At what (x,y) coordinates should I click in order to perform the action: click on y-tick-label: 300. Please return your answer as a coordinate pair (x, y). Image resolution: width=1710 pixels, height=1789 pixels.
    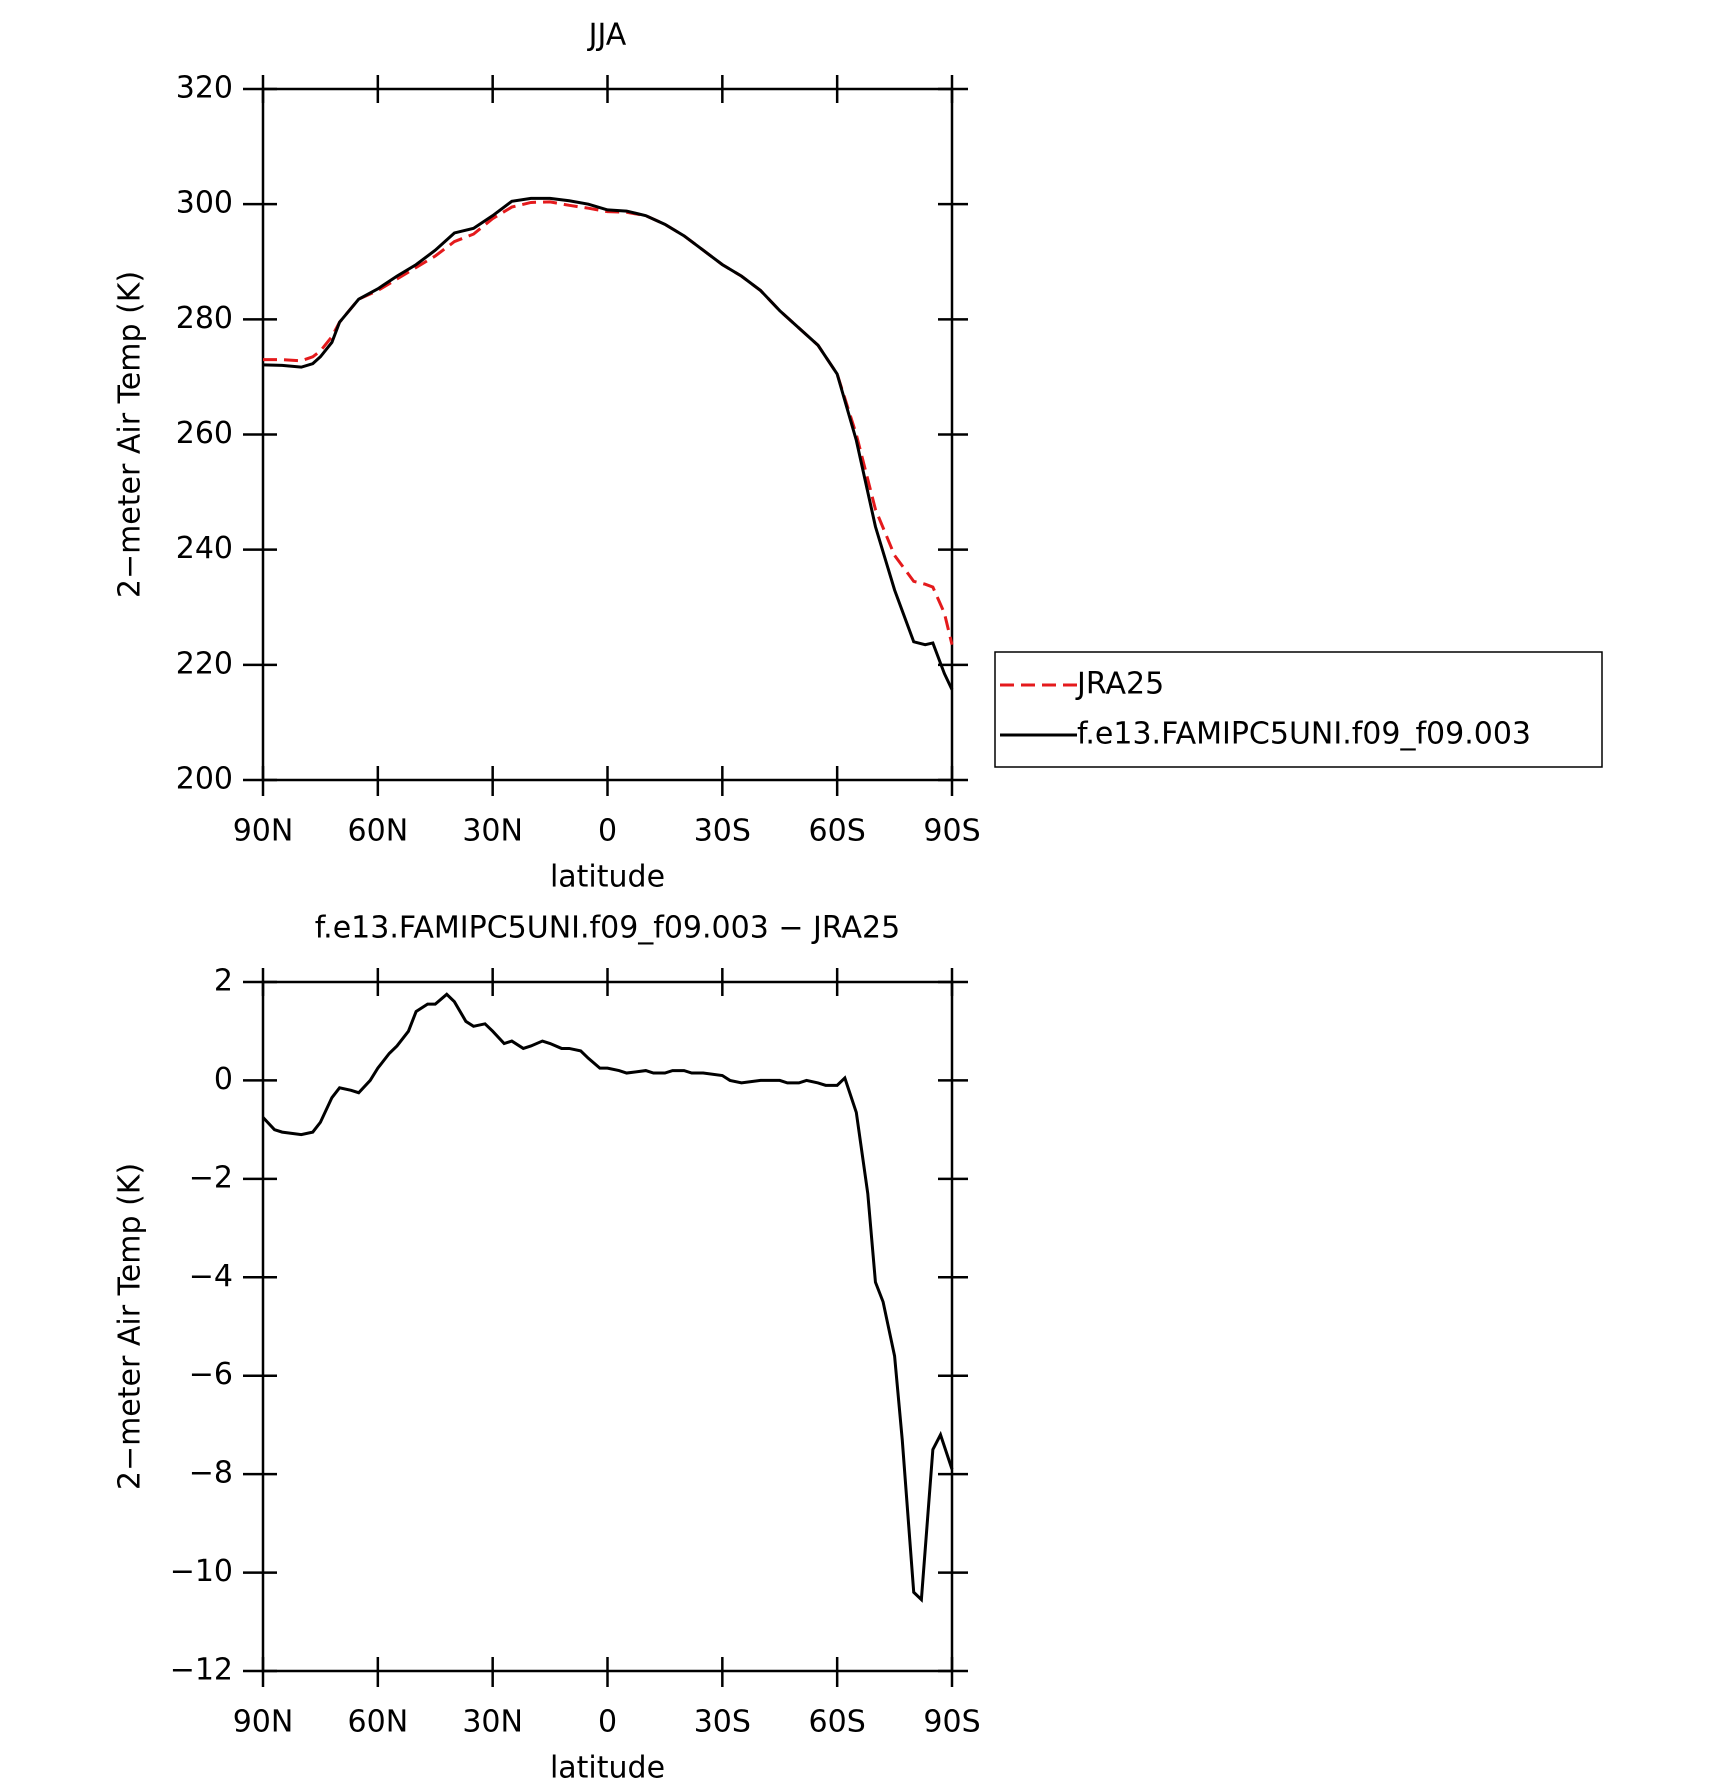
    Looking at the image, I should click on (204, 203).